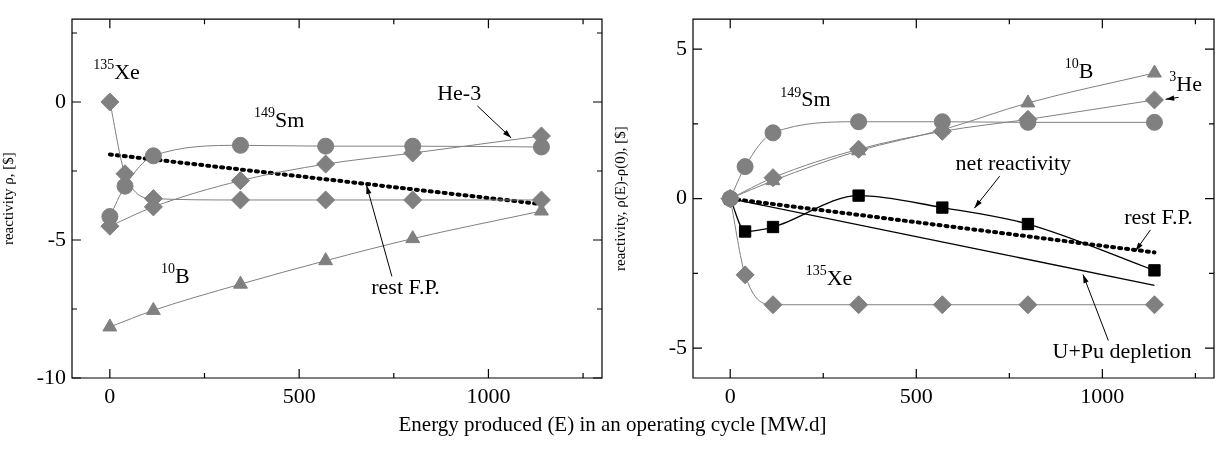 This screenshot has height=472, width=1225. What do you see at coordinates (1122, 351) in the screenshot?
I see `annotation: U+Pu depletion` at bounding box center [1122, 351].